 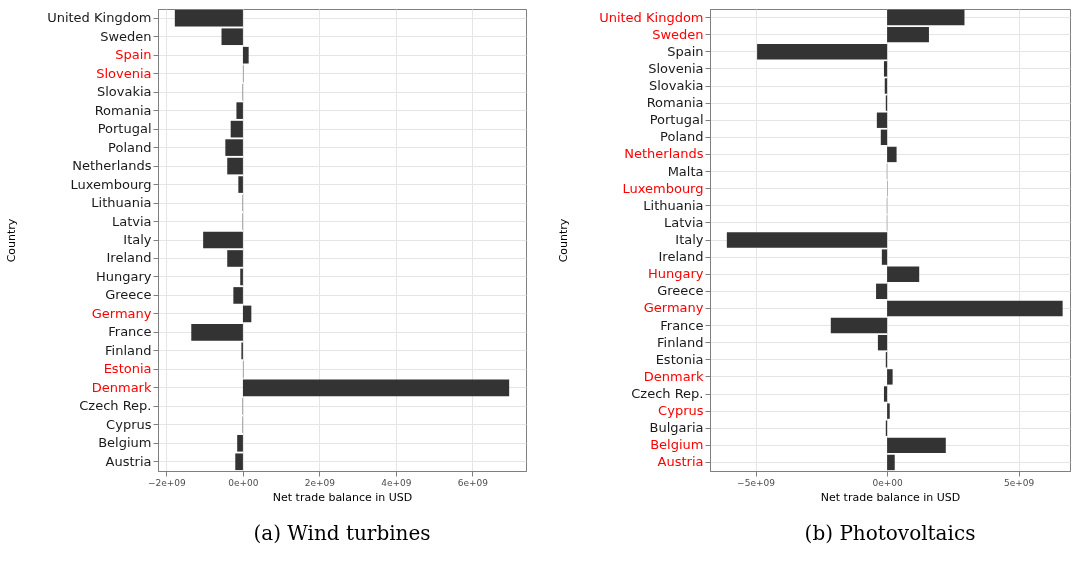 What do you see at coordinates (396, 482) in the screenshot?
I see `x-tick-label: 4e+09` at bounding box center [396, 482].